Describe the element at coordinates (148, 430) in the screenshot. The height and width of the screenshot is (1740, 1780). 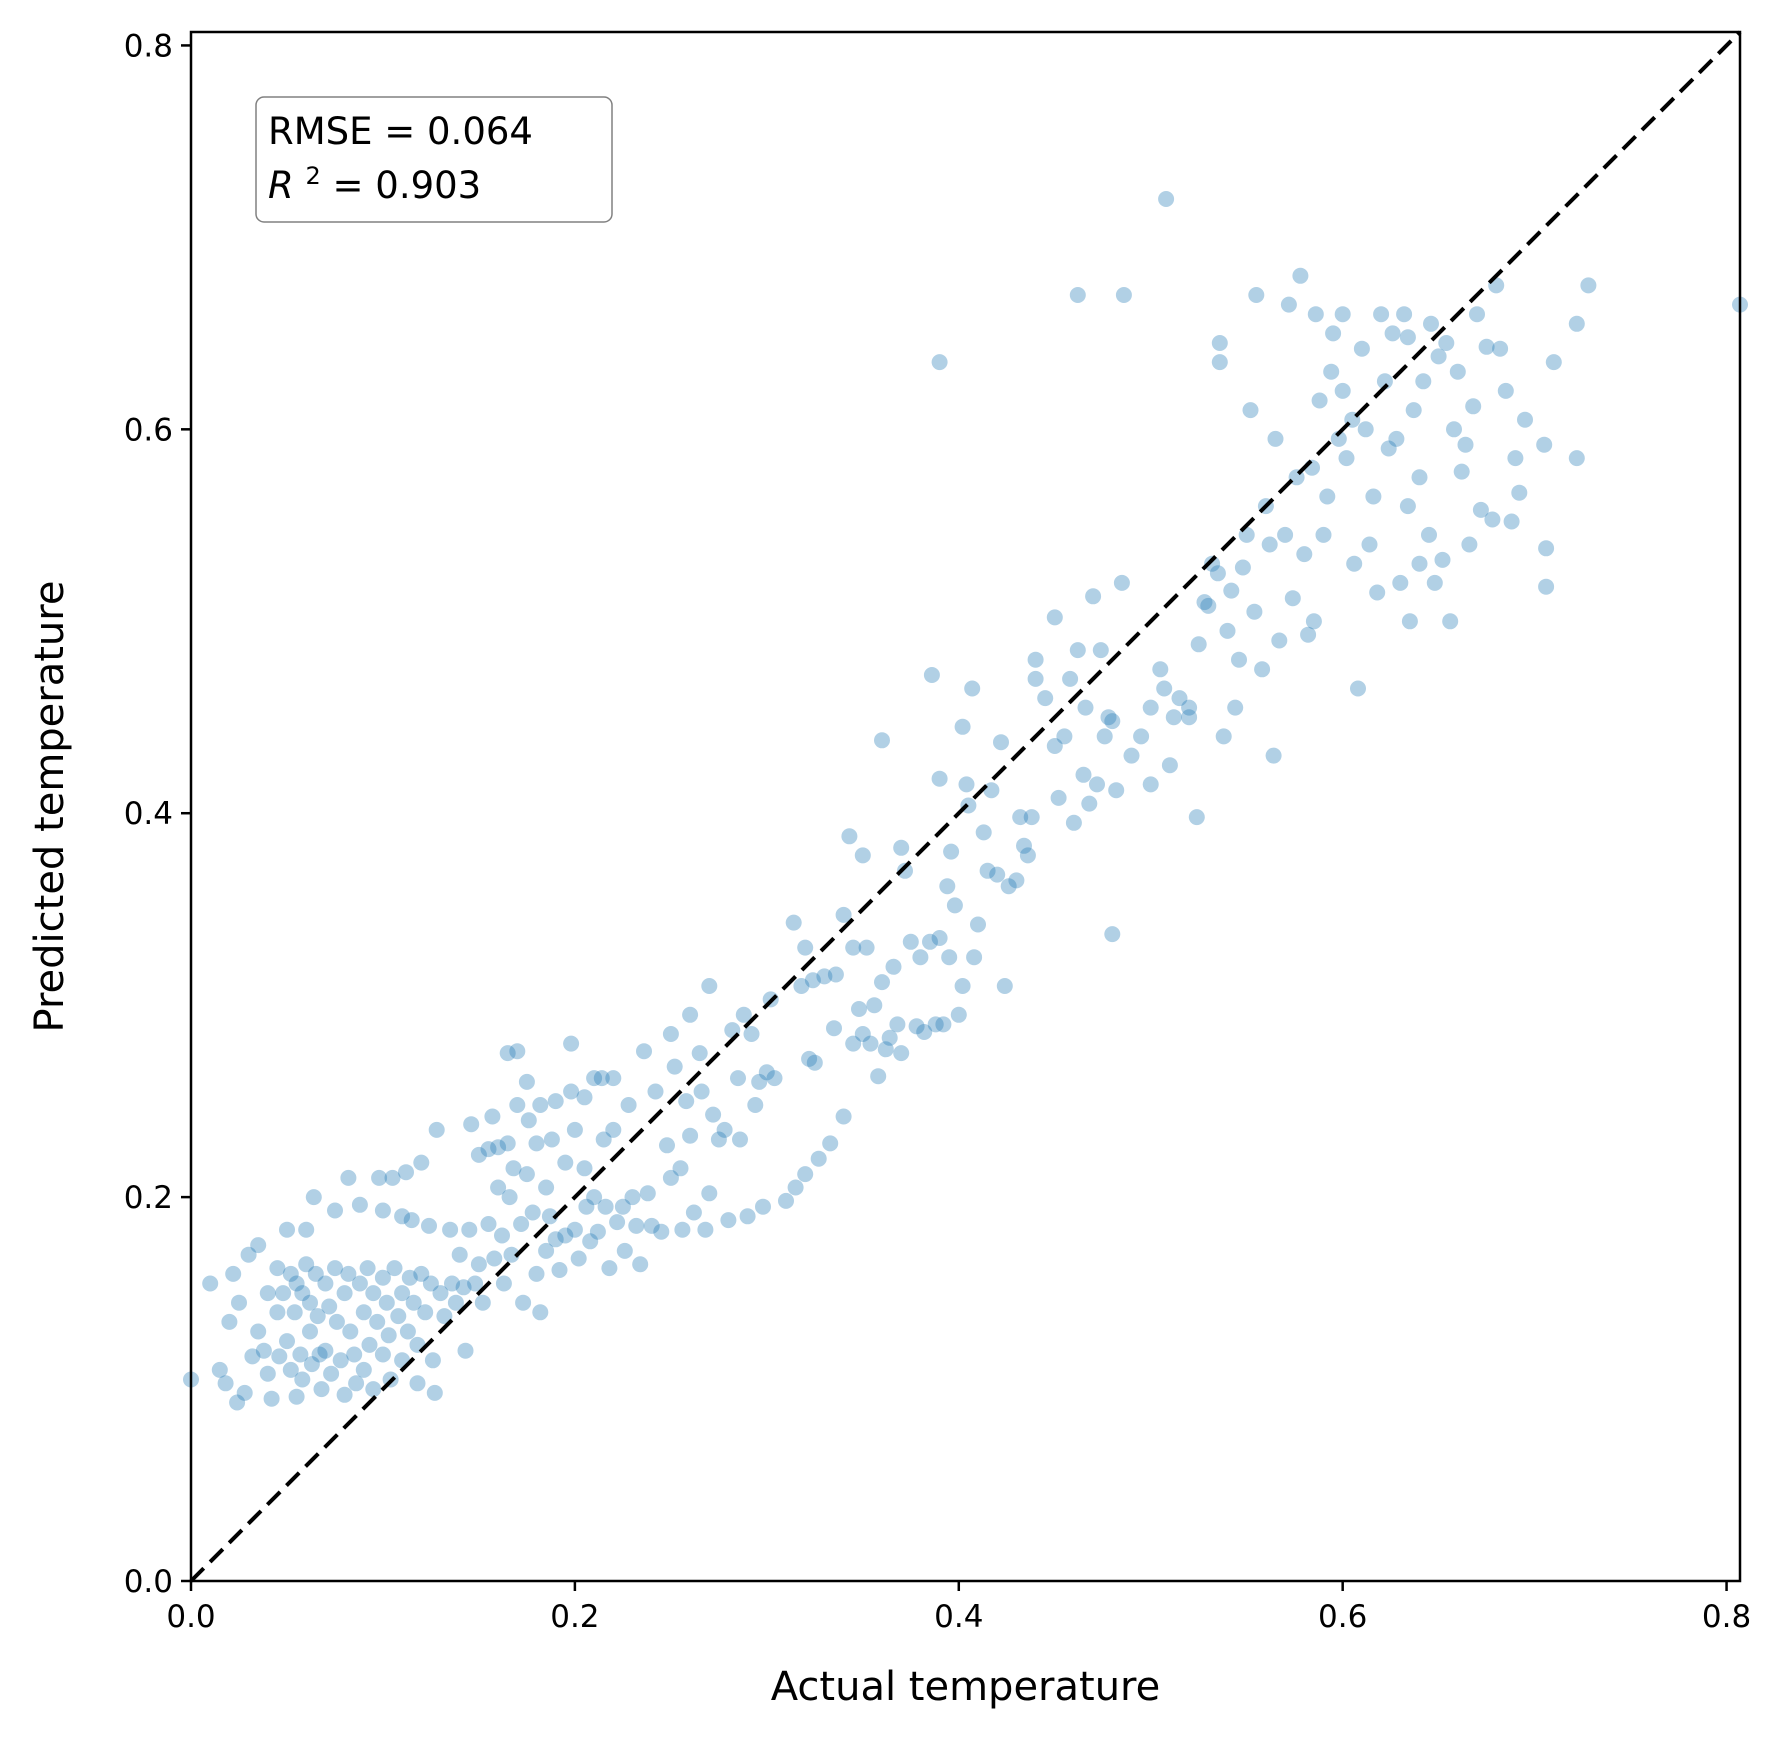
I see `y-tick-label: 0.6` at that location.